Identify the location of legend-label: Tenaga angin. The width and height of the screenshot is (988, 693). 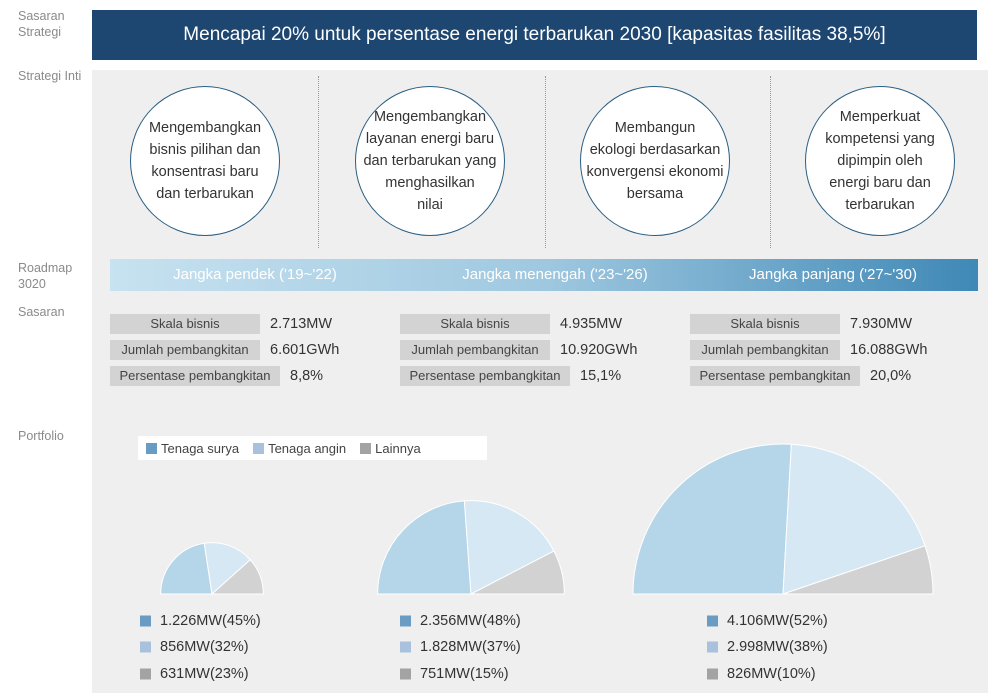
(307, 448).